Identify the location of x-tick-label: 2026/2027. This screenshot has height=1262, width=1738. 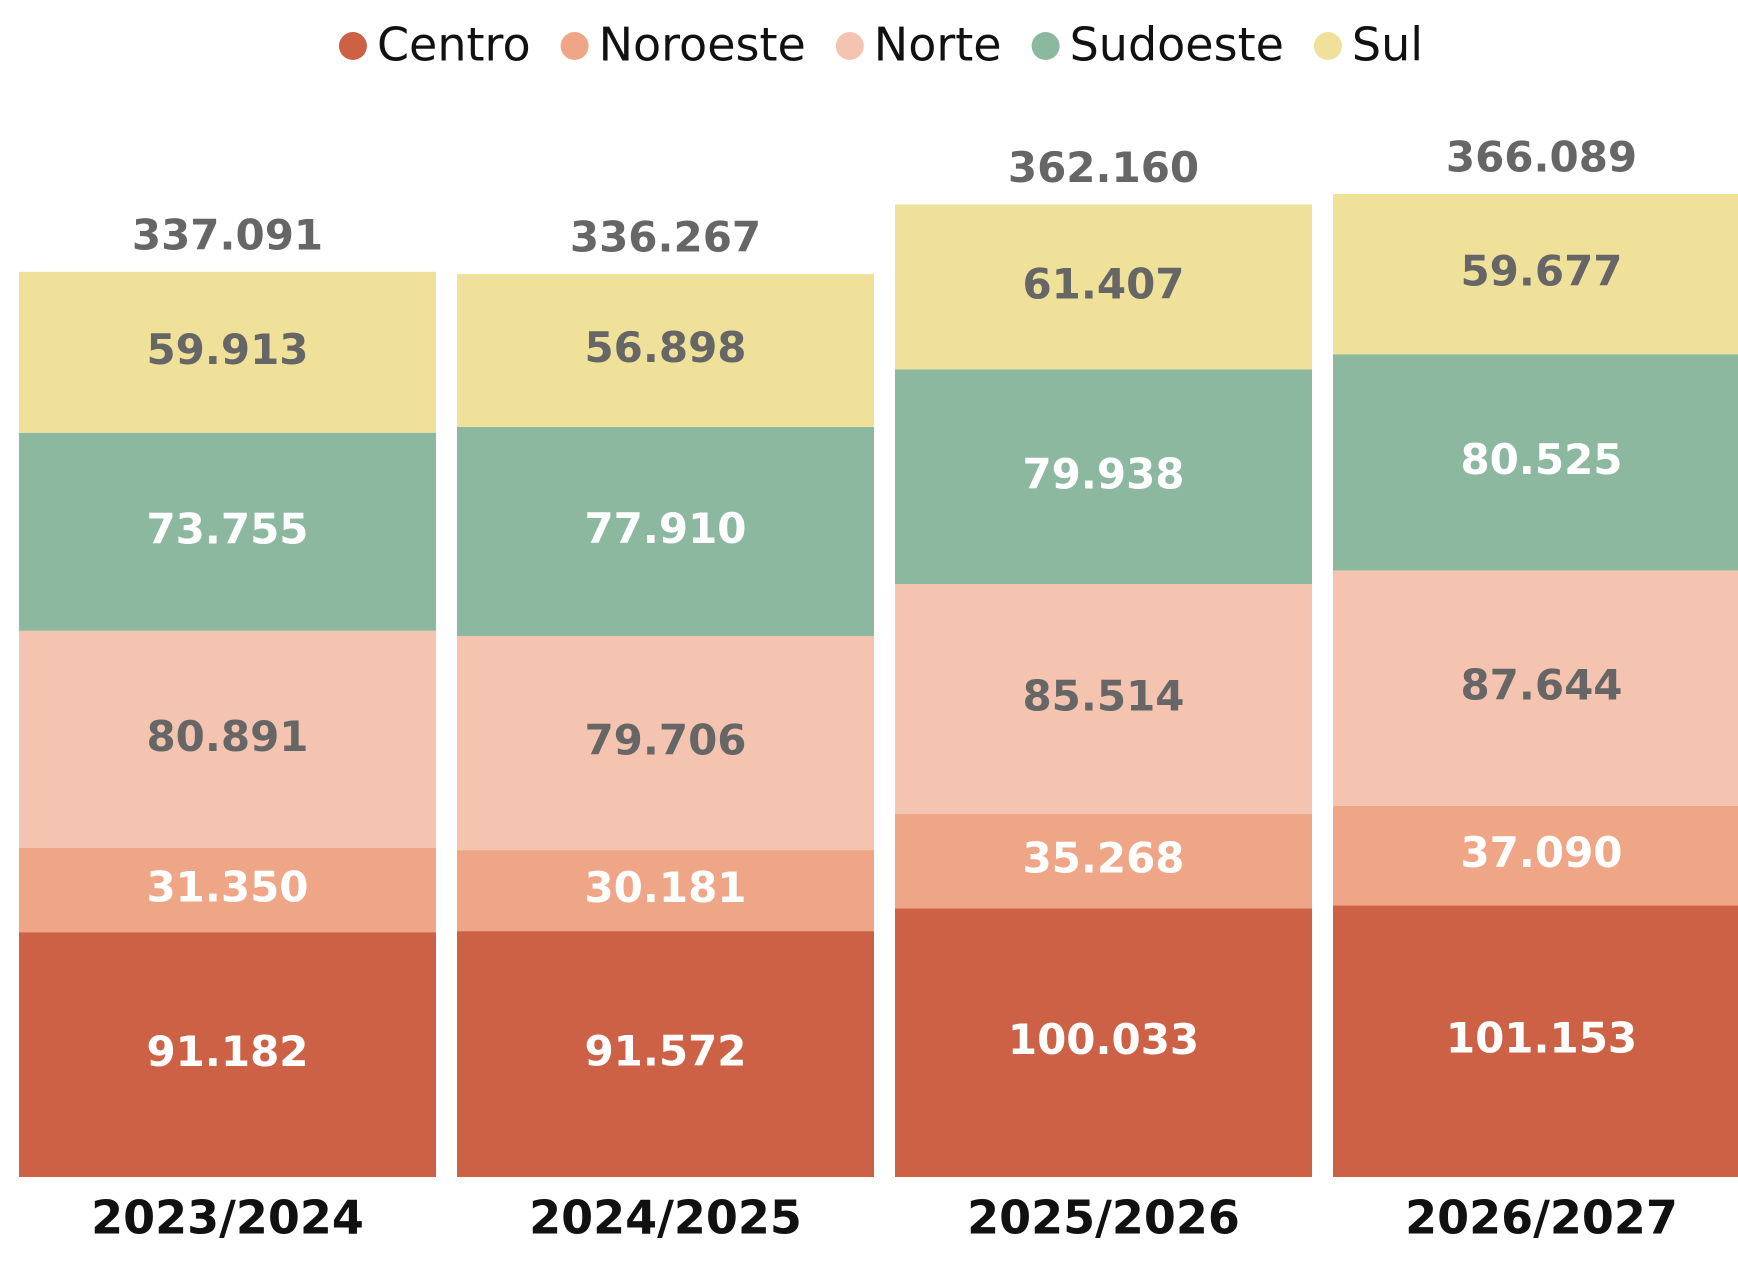
(1541, 1218).